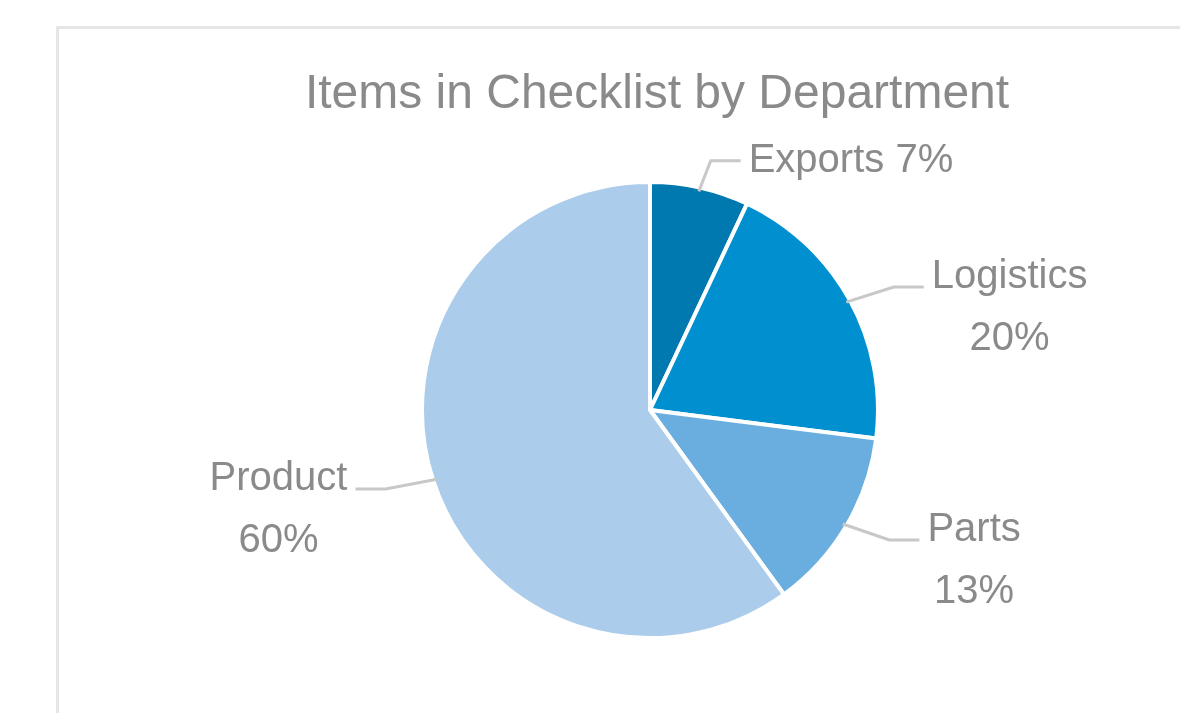 This screenshot has width=1180, height=713. What do you see at coordinates (974, 527) in the screenshot?
I see `slice-label: Parts` at bounding box center [974, 527].